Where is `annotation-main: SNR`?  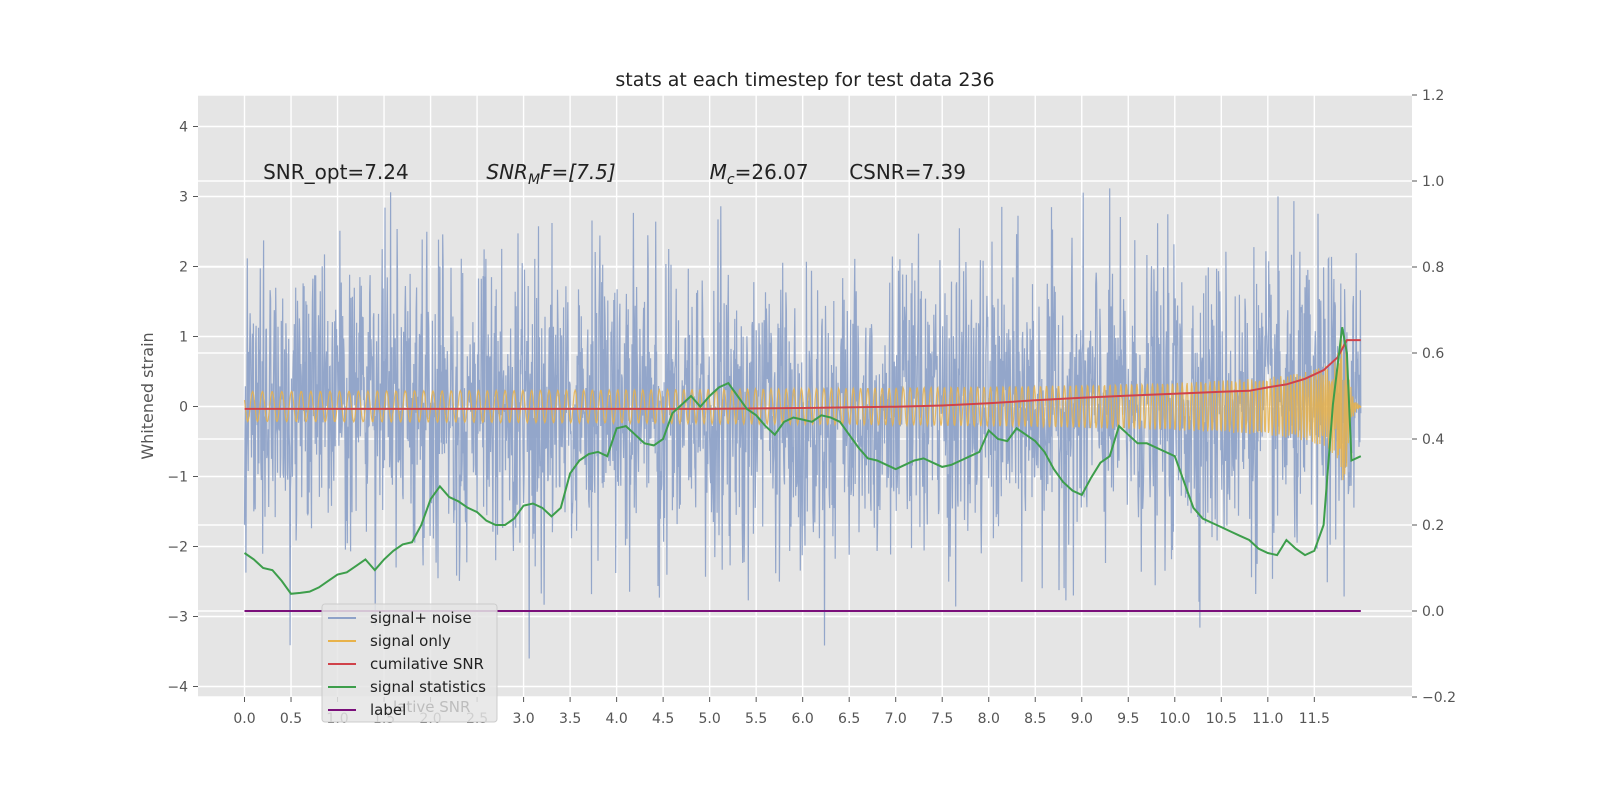
annotation-main: SNR is located at coordinates (507, 172).